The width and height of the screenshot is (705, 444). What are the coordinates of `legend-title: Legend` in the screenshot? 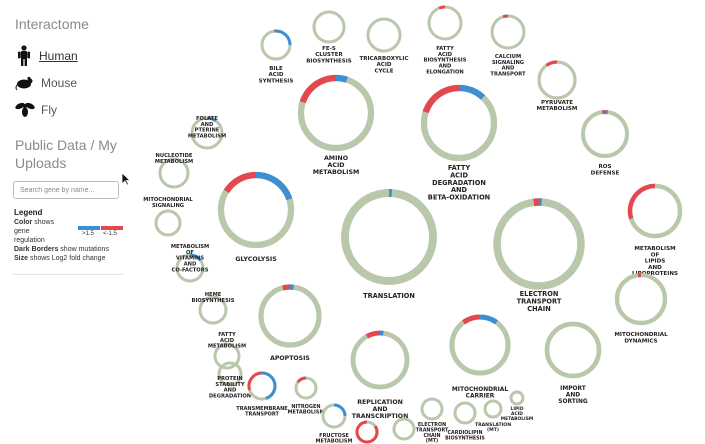 It's located at (28, 212).